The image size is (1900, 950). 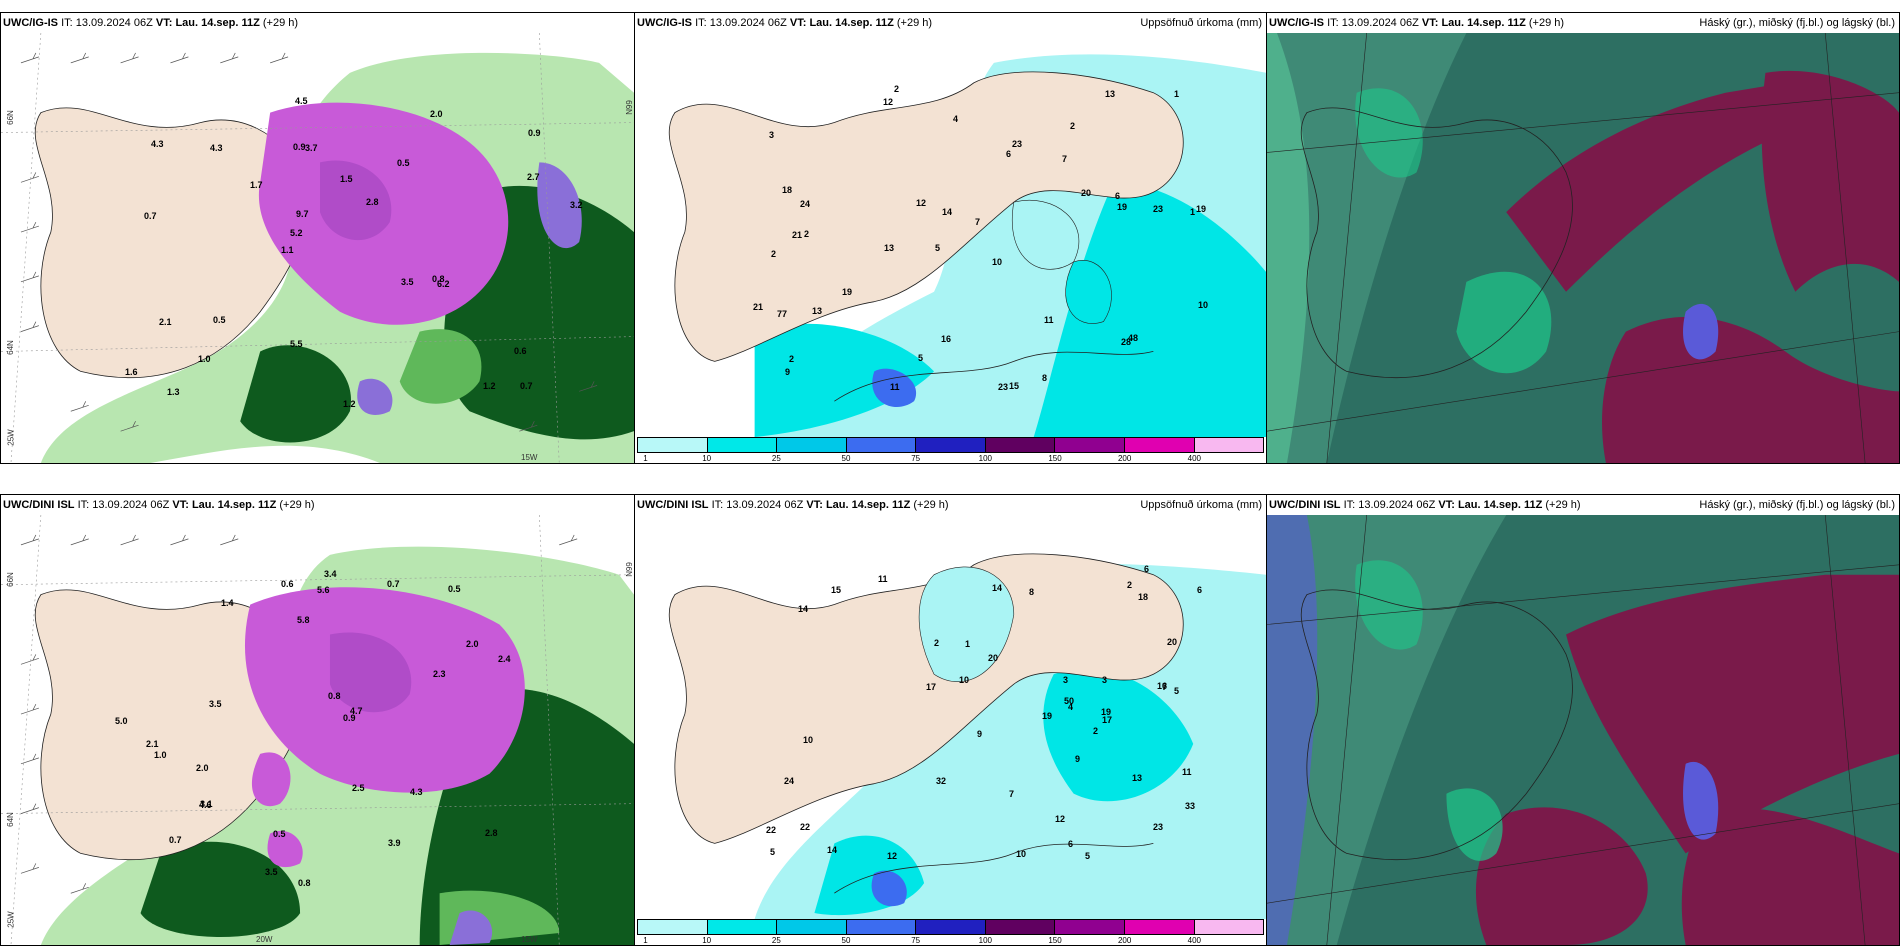 What do you see at coordinates (11, 919) in the screenshot?
I see `lon-label: 25W` at bounding box center [11, 919].